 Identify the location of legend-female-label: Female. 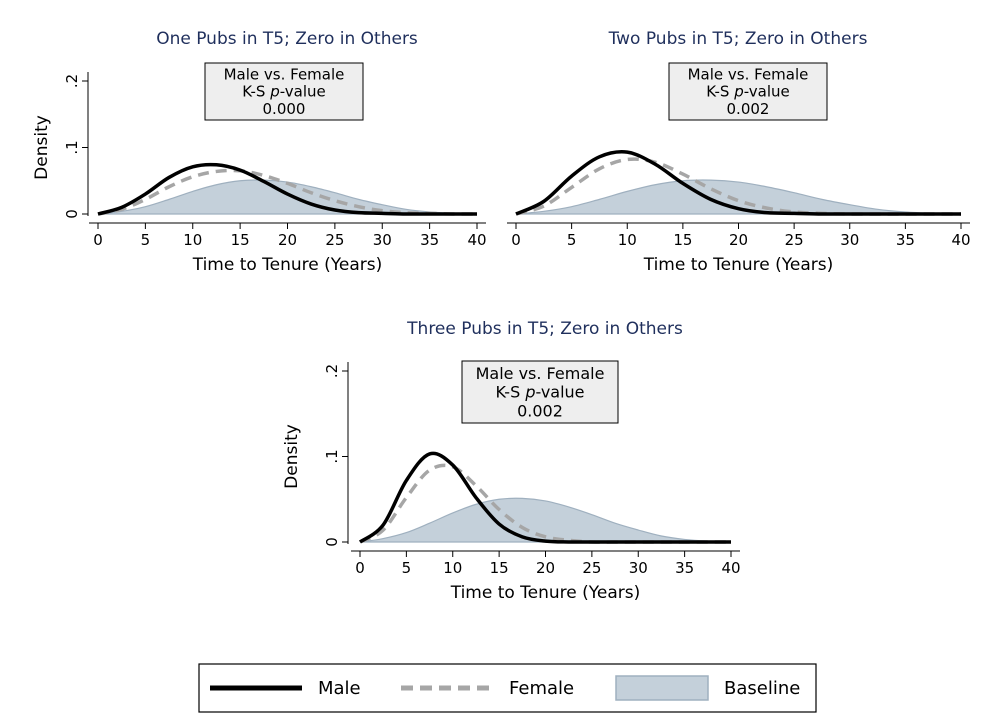
(541, 688).